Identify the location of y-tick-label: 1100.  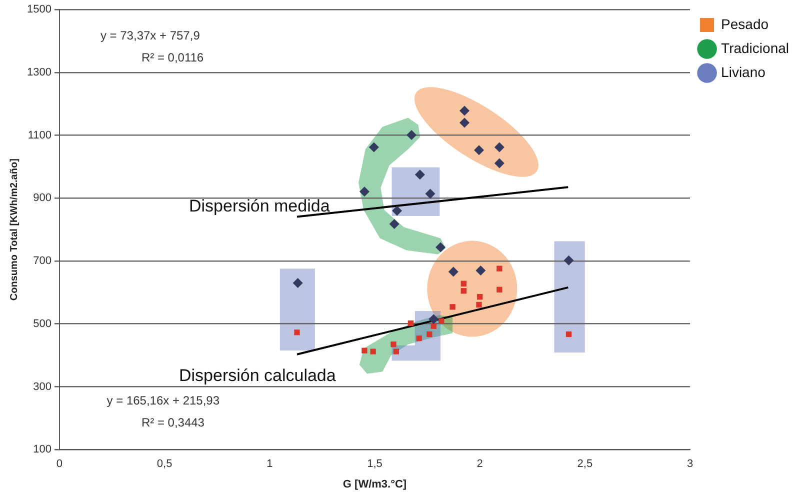
(40, 135).